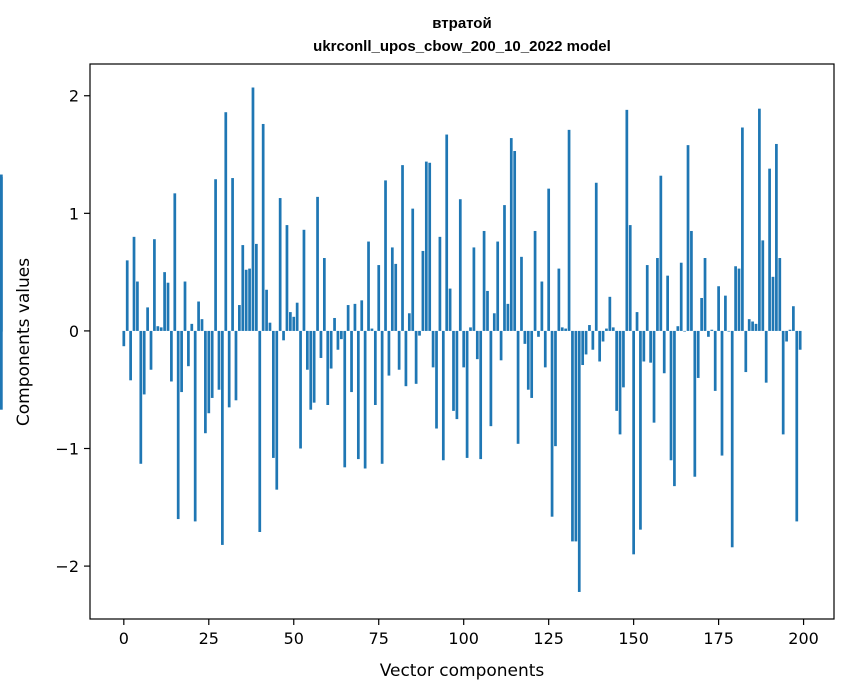  I want to click on x-tick-label: 175, so click(718, 638).